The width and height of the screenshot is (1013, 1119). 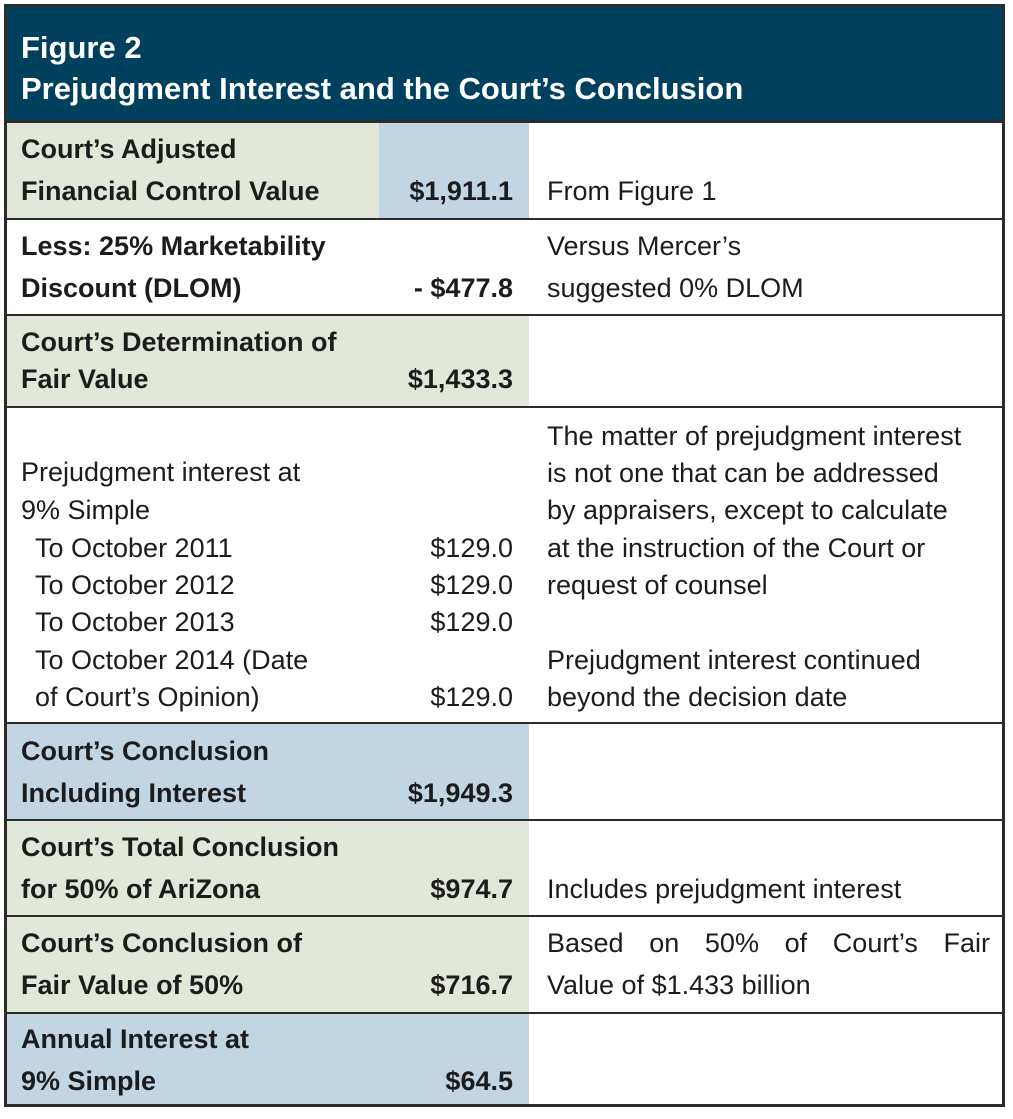 I want to click on row-label-line2: Including Interest, so click(x=134, y=793).